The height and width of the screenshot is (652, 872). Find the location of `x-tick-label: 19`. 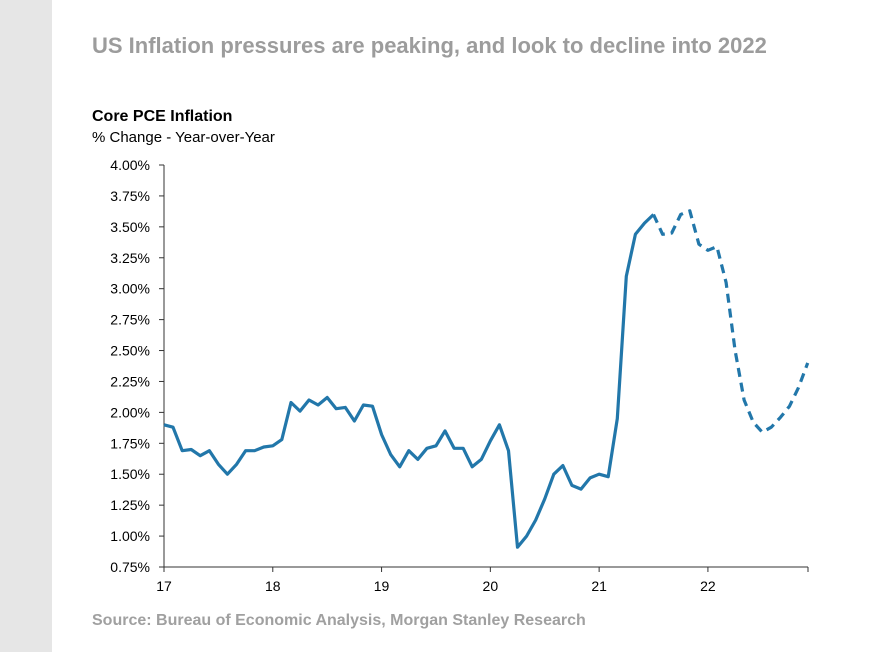

x-tick-label: 19 is located at coordinates (382, 586).